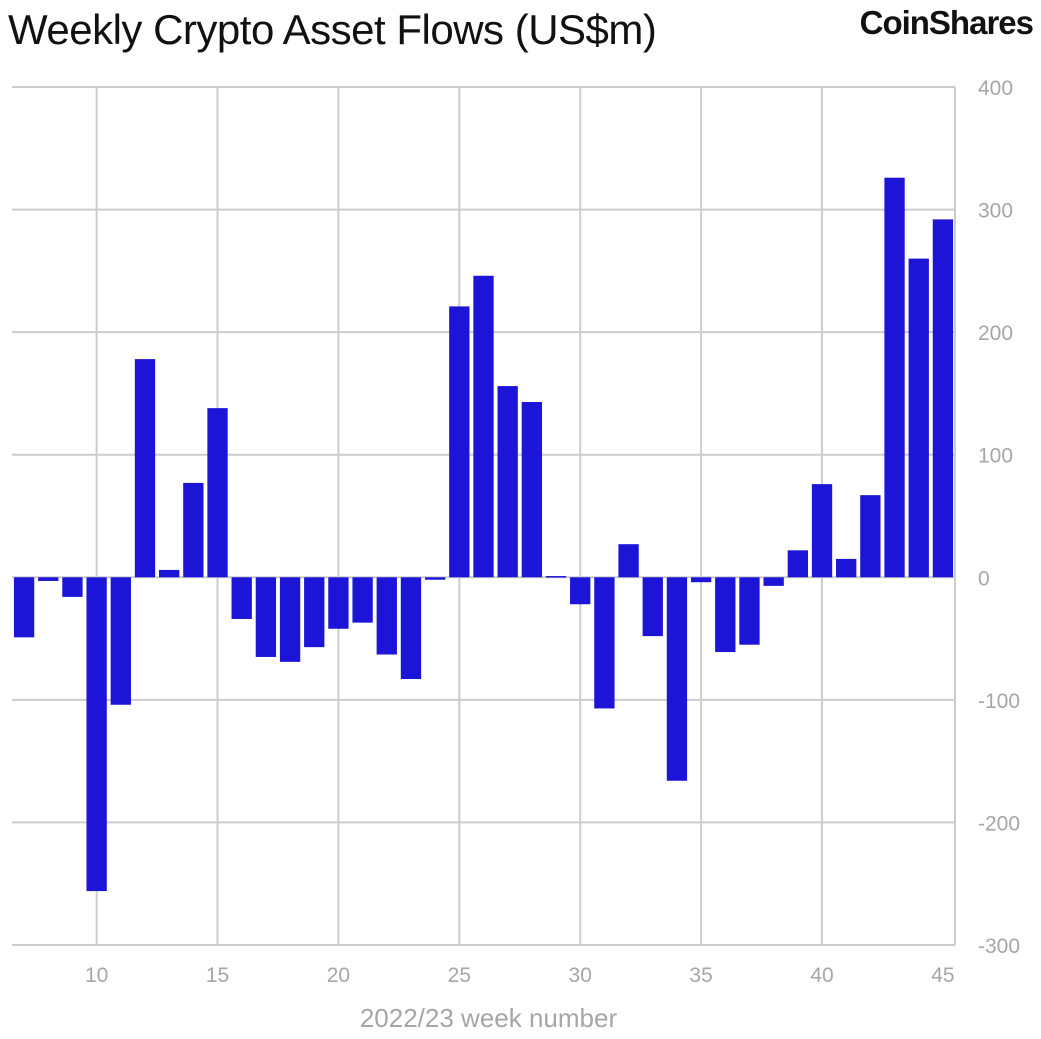 This screenshot has height=1039, width=1041. Describe the element at coordinates (459, 975) in the screenshot. I see `x-tick-label: 25` at that location.